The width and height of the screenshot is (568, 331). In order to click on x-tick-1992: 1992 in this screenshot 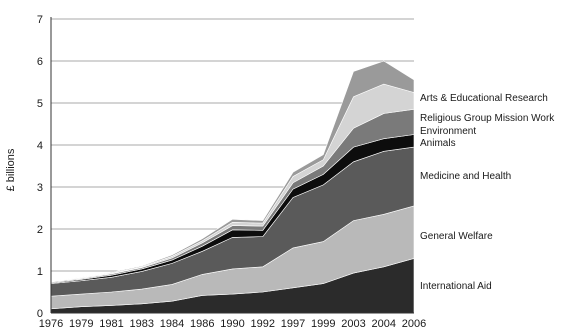, I will do `click(263, 324)`.